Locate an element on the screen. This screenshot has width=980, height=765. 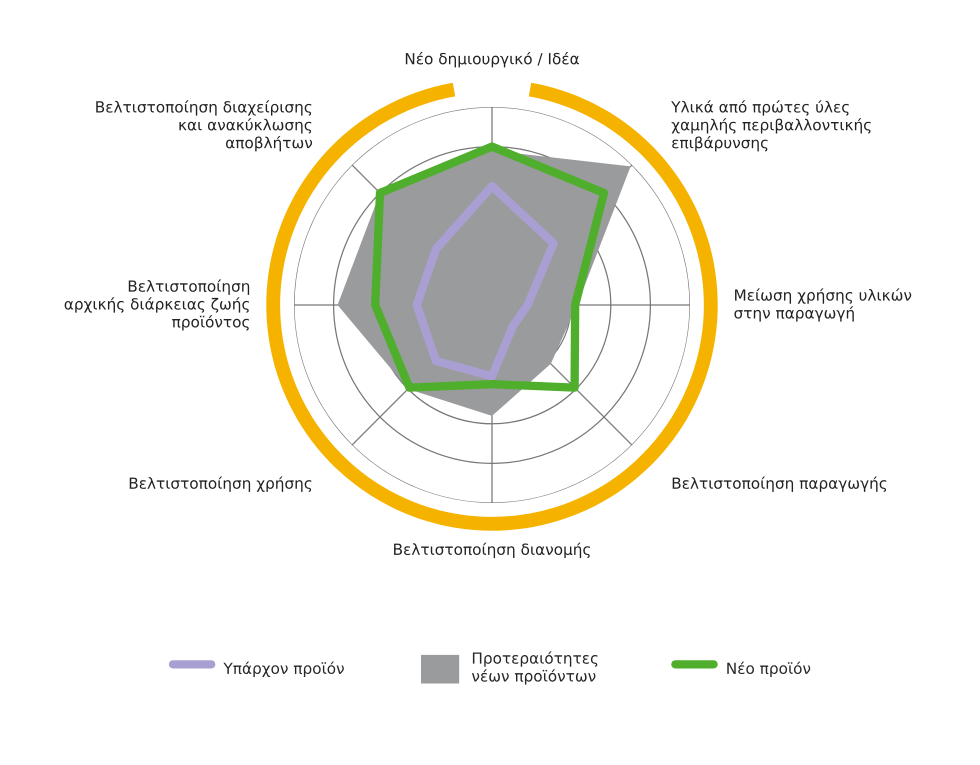
spoke-label: Βελτιστοποίηση παραγωγής is located at coordinates (779, 484).